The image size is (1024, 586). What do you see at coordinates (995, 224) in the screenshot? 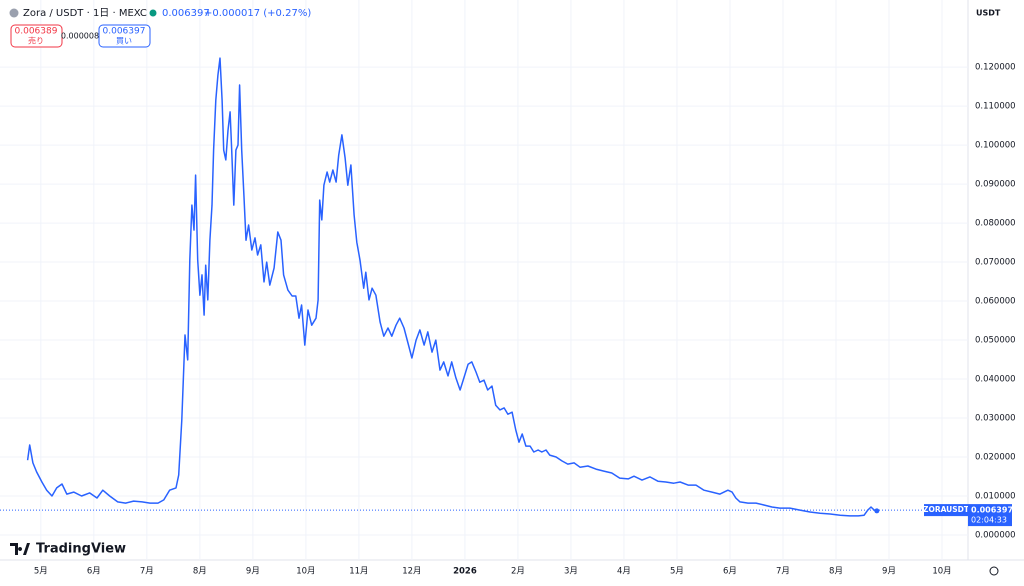
I see `y-tick-label: 0.080000` at bounding box center [995, 224].